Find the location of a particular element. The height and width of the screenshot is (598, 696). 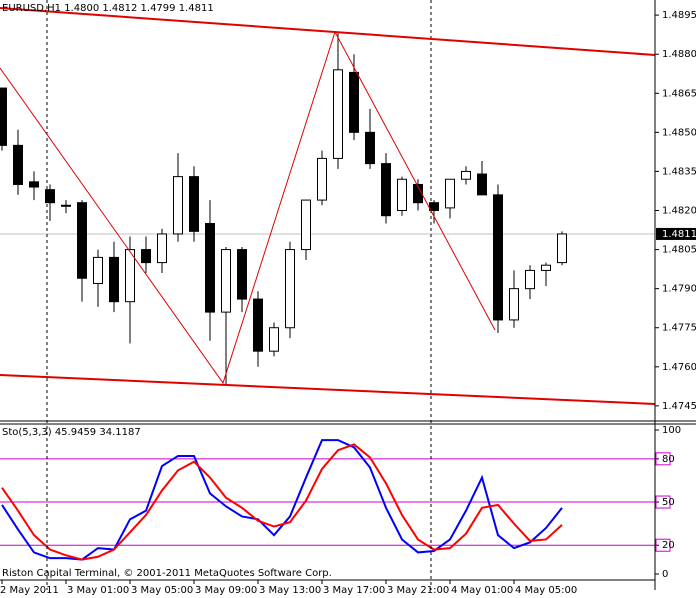

y-tick-label: 0 is located at coordinates (665, 574).